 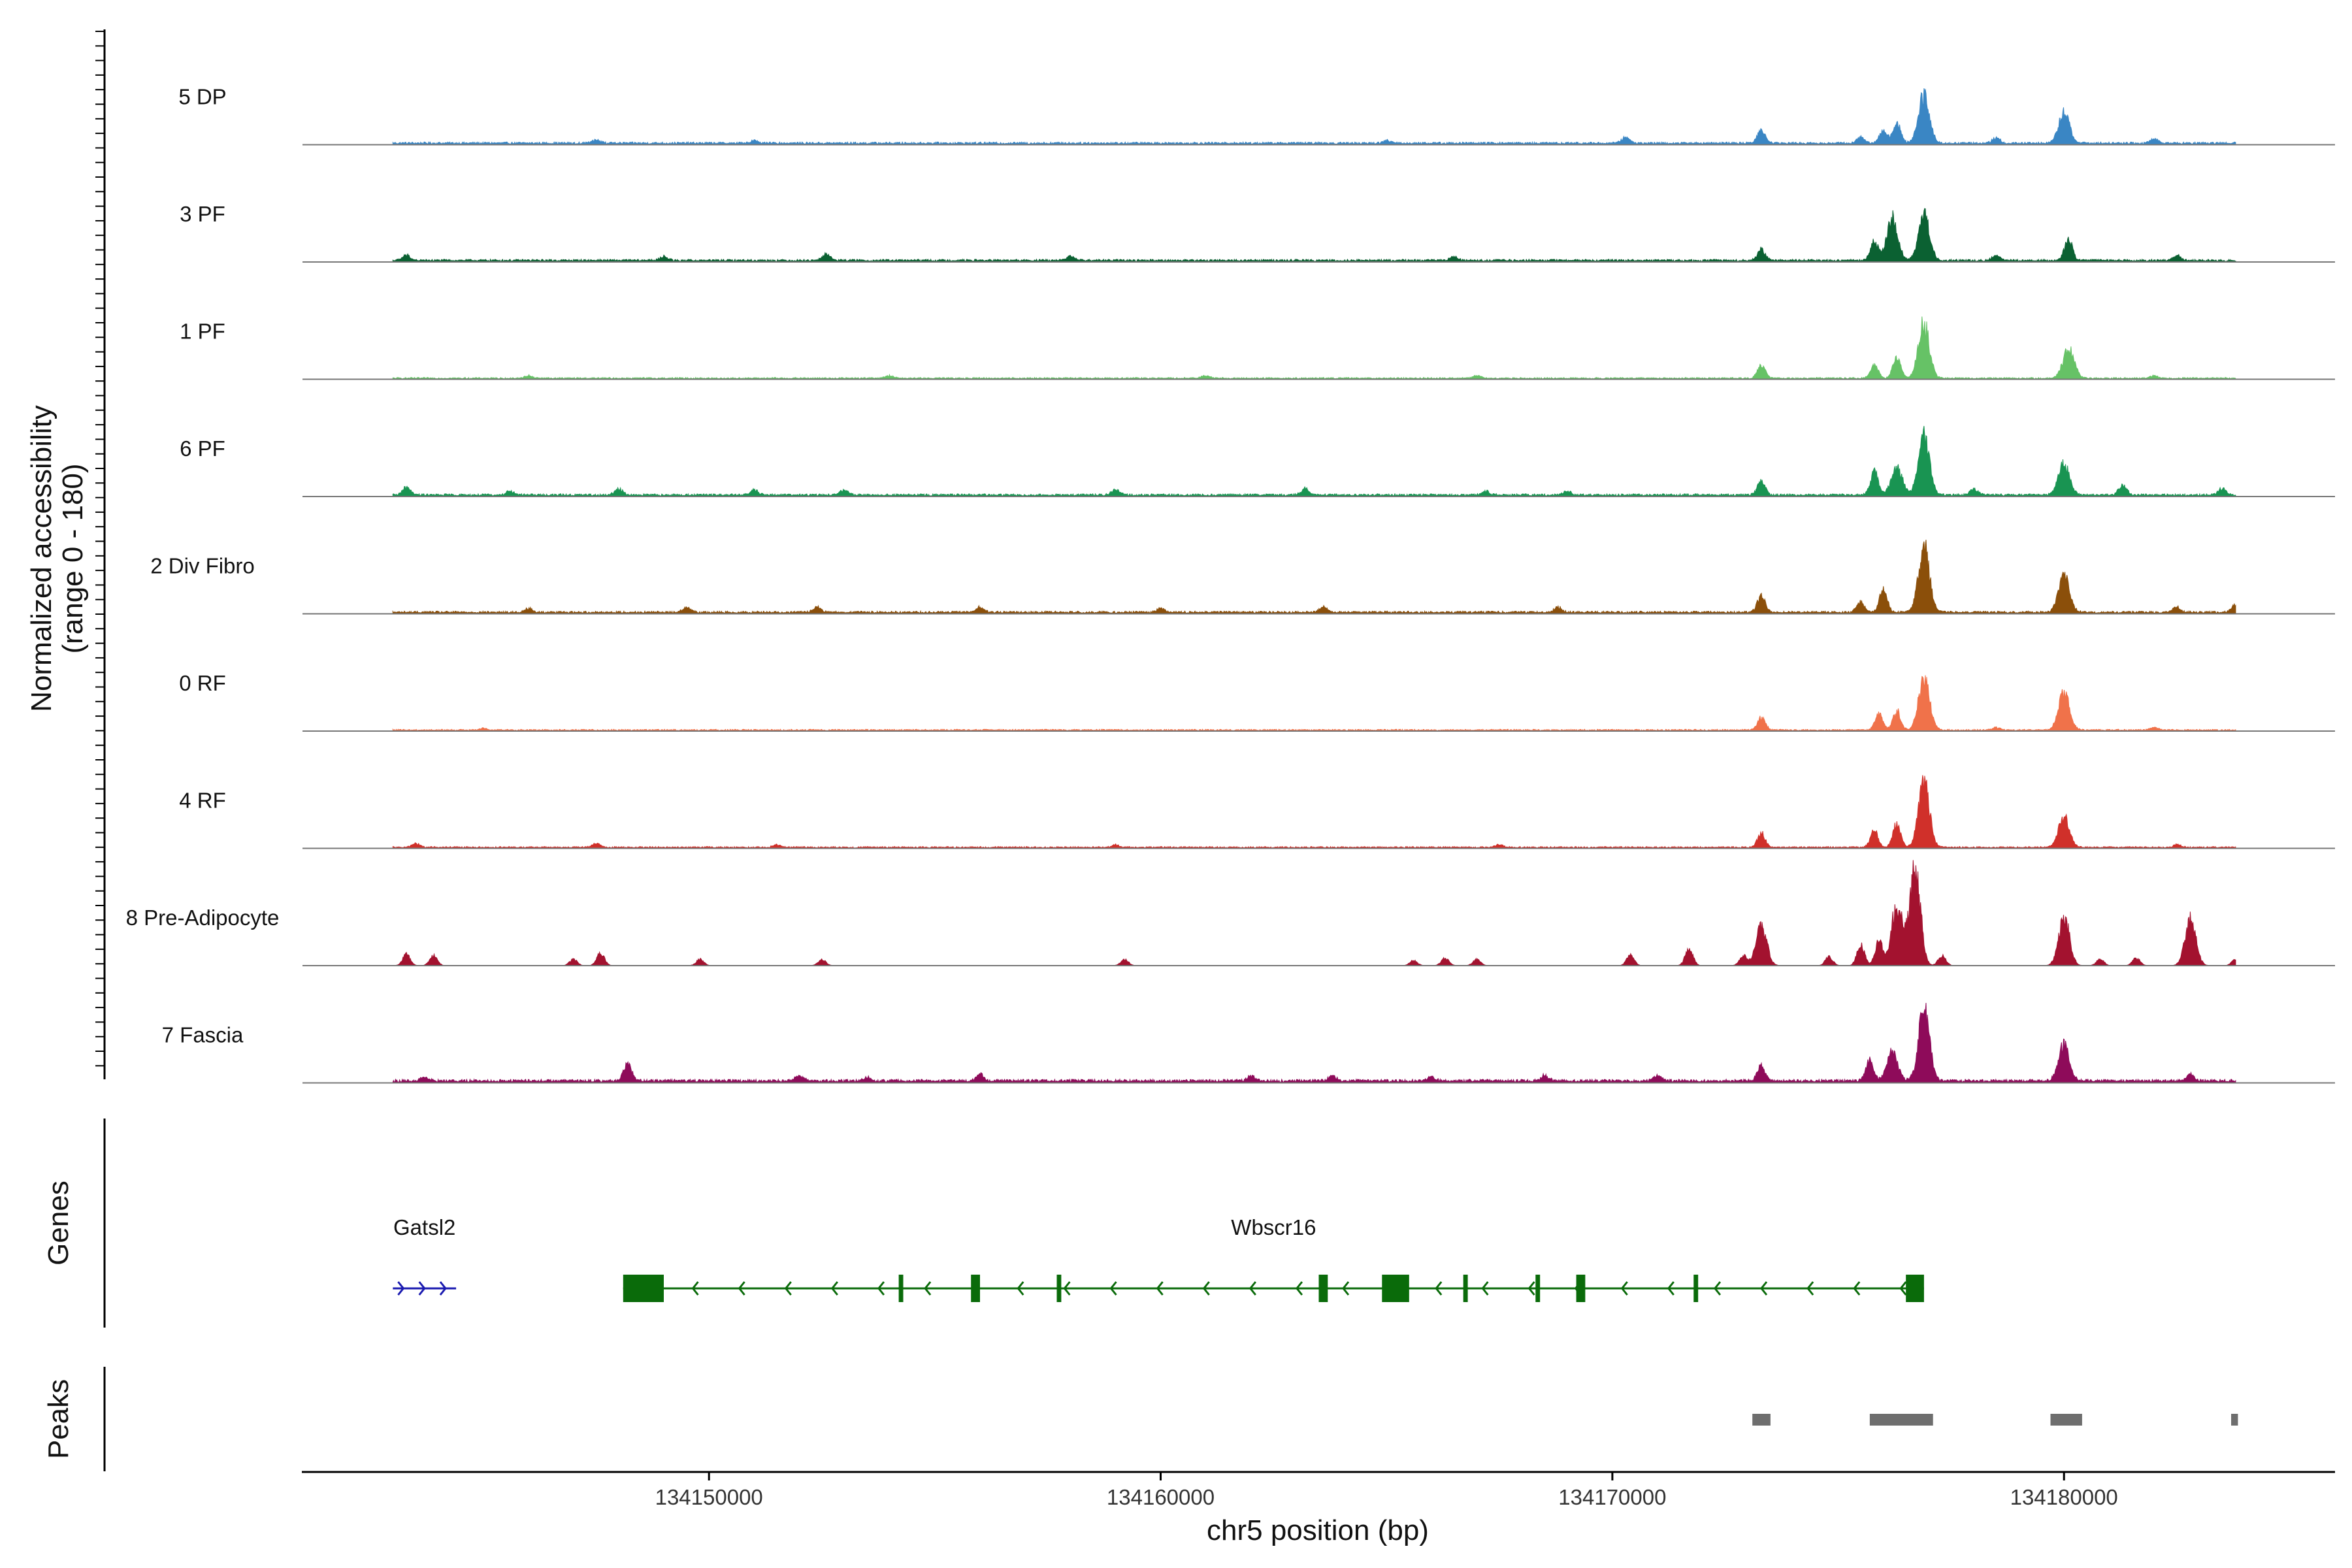 What do you see at coordinates (202, 214) in the screenshot?
I see `track-label: 3 PF` at bounding box center [202, 214].